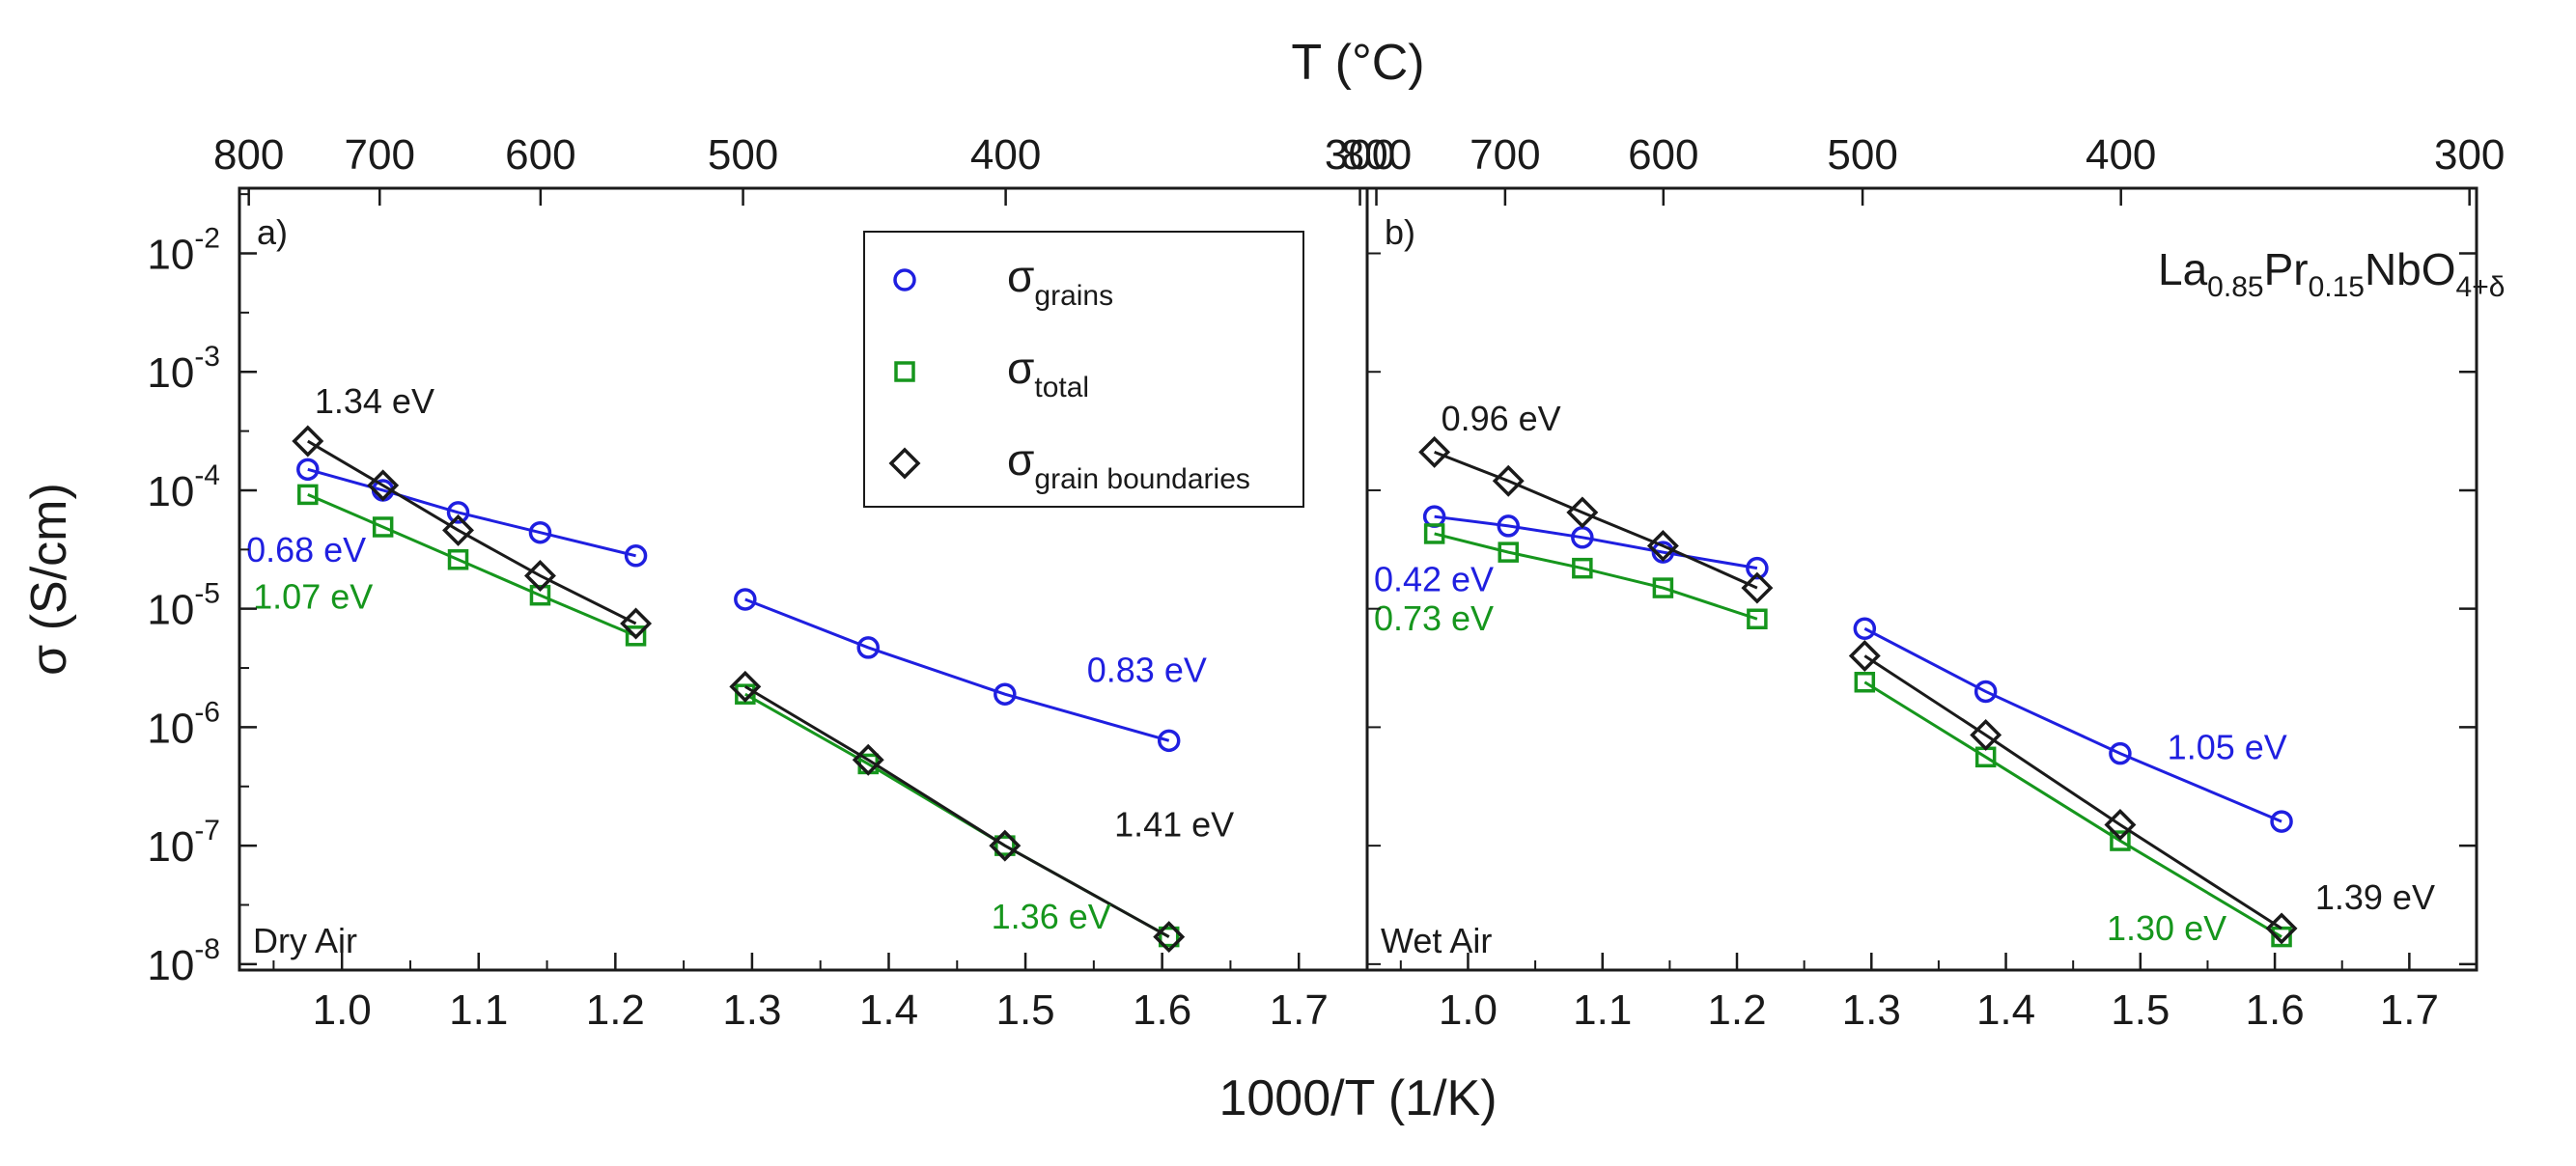 The width and height of the screenshot is (2576, 1166). I want to click on top-tick-label: 500, so click(1862, 155).